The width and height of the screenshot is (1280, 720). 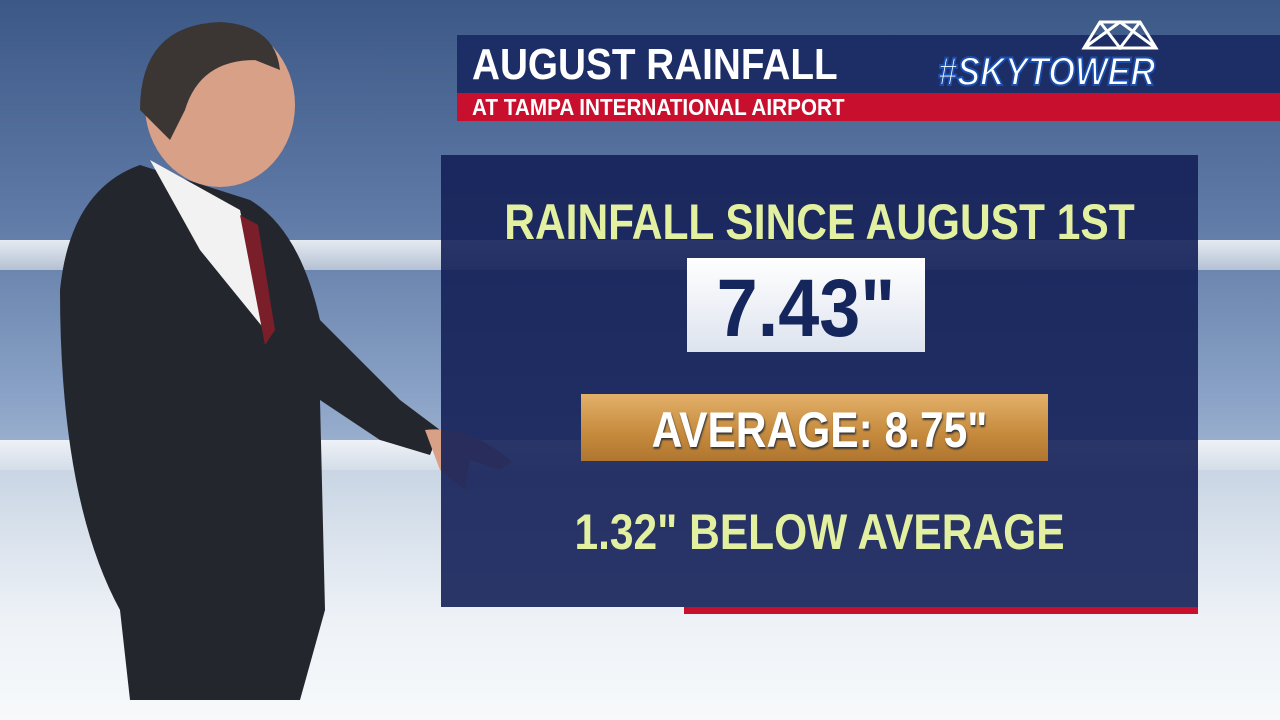 What do you see at coordinates (1120, 35) in the screenshot?
I see `brand-icon` at bounding box center [1120, 35].